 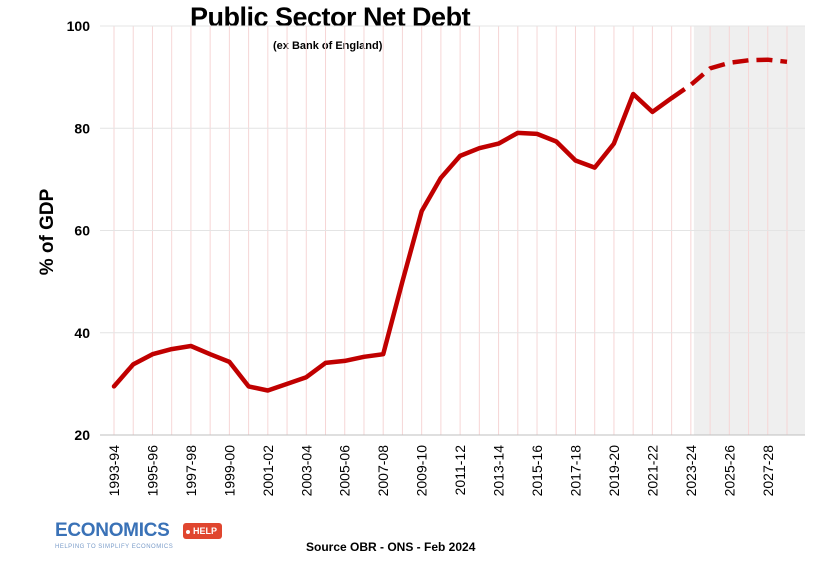 I want to click on y-tick-label: 80, so click(x=82, y=128).